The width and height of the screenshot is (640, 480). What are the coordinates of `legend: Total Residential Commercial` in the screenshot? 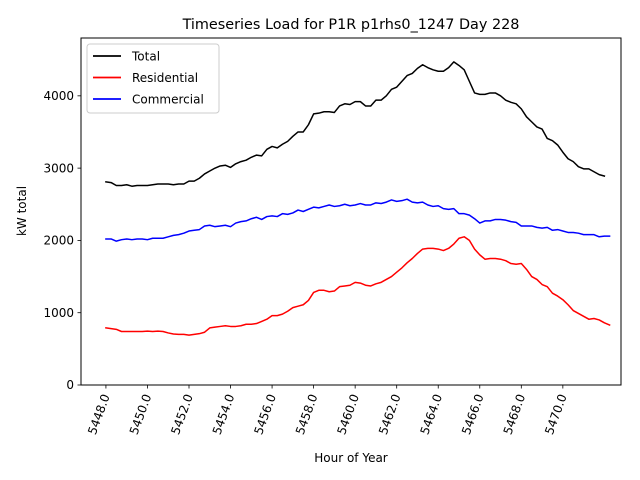 It's located at (153, 78).